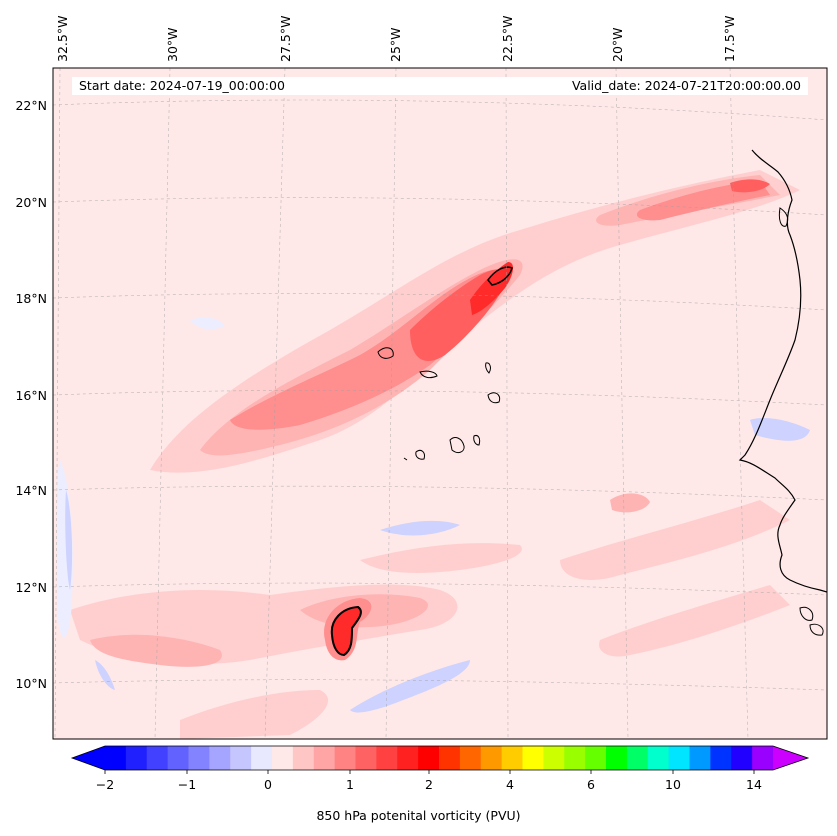  I want to click on lat-label-16n: 16°N, so click(31, 395).